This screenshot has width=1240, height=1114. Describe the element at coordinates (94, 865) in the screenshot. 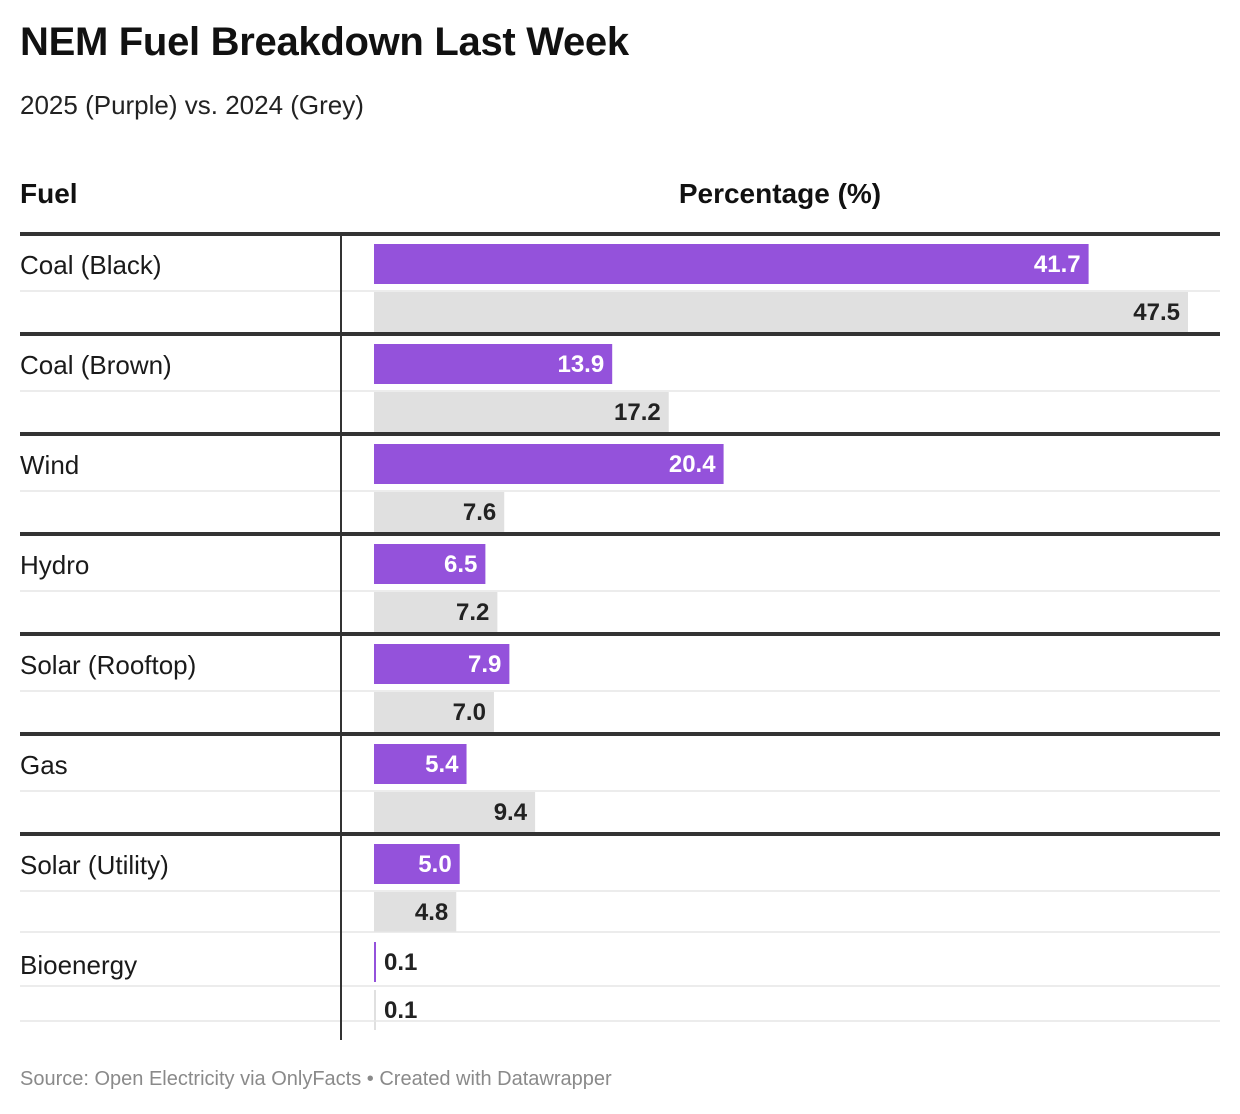

I see `category-label: Solar (Utility)` at that location.